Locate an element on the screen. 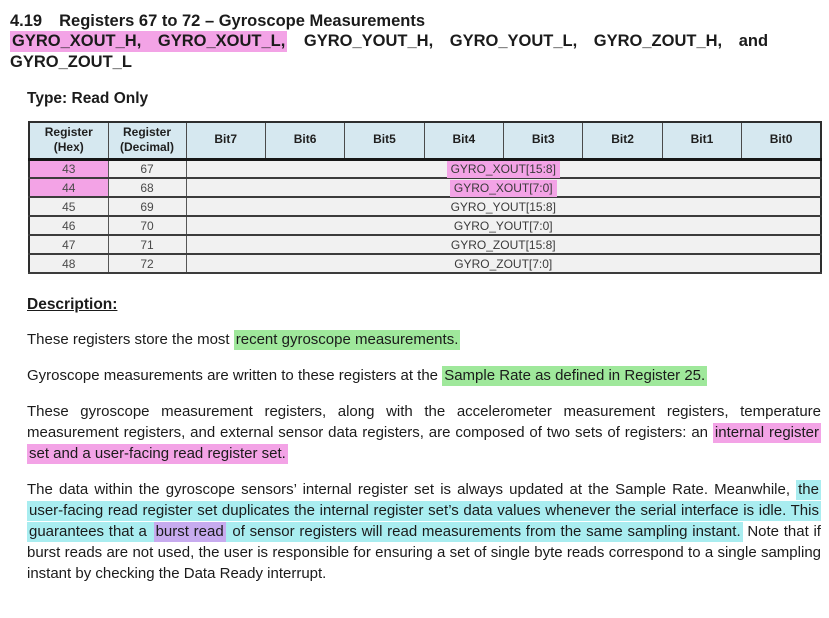  register-bits-cell: GYRO_YOUT[15:8] is located at coordinates (503, 206).